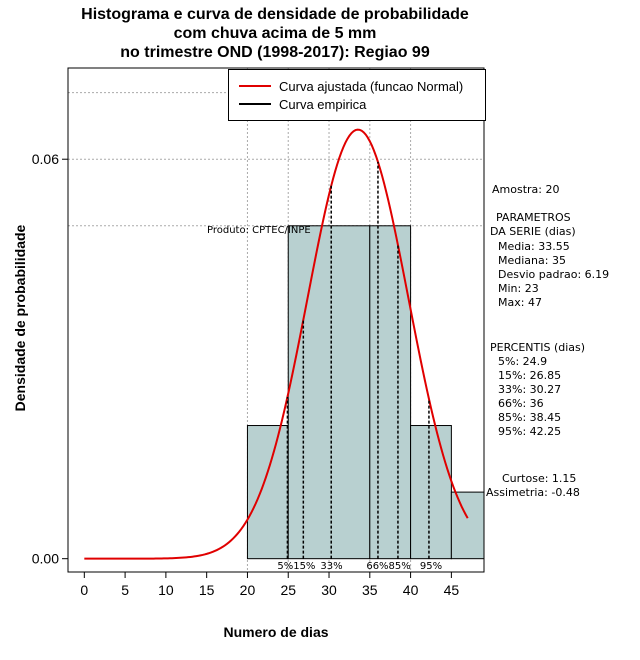 The image size is (640, 660). What do you see at coordinates (259, 230) in the screenshot?
I see `product-label: Produto: CPTEC/INPE` at bounding box center [259, 230].